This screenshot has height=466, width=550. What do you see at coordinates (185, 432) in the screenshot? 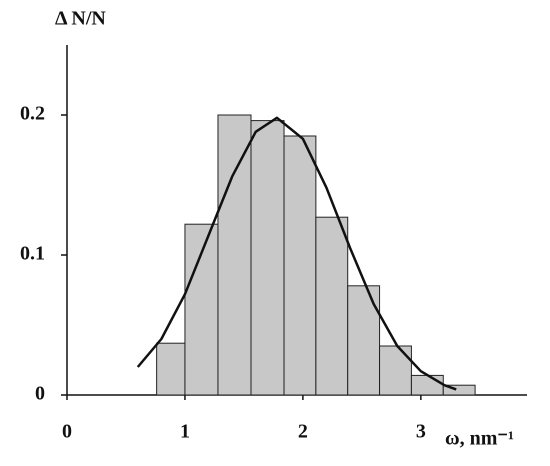
I see `x-tick-label: 1` at bounding box center [185, 432].